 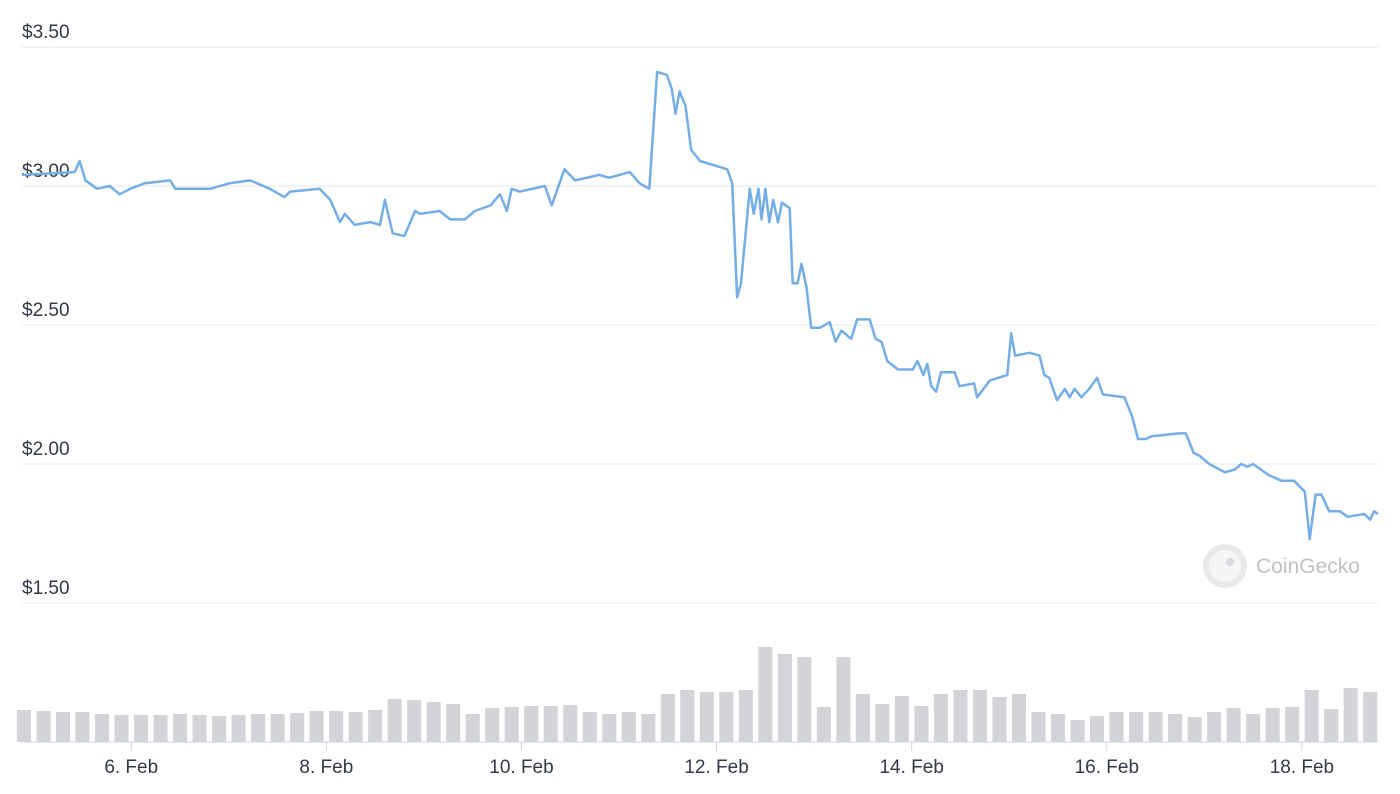 I want to click on watermark-logo-eye, so click(x=1230, y=562).